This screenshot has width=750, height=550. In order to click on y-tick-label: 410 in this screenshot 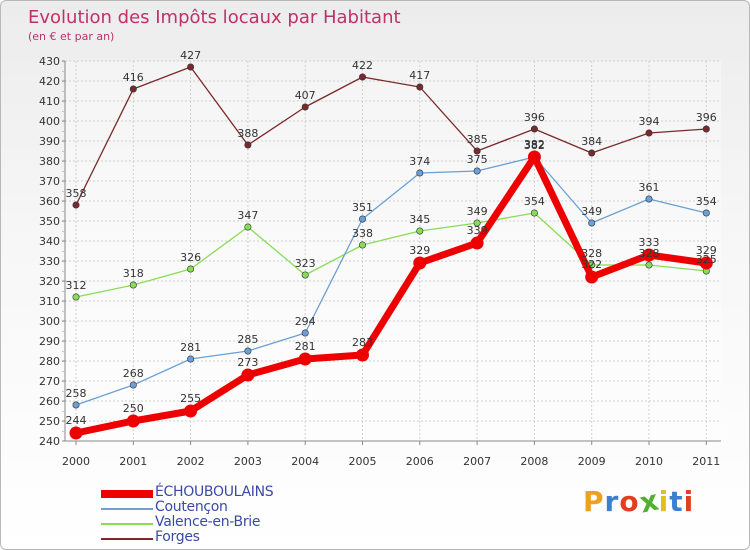, I will do `click(49, 101)`.